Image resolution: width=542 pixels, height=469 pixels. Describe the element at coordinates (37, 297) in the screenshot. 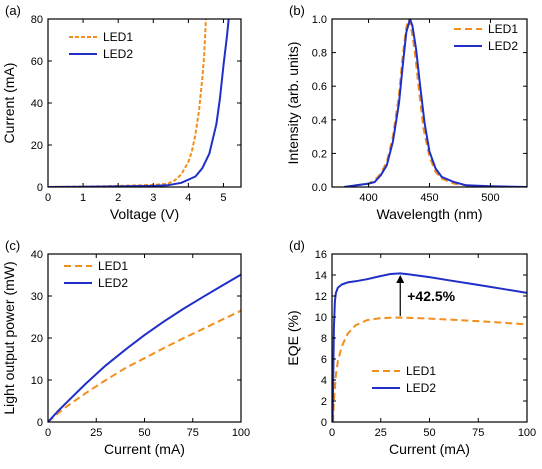

I see `y-tick-label: 30` at that location.